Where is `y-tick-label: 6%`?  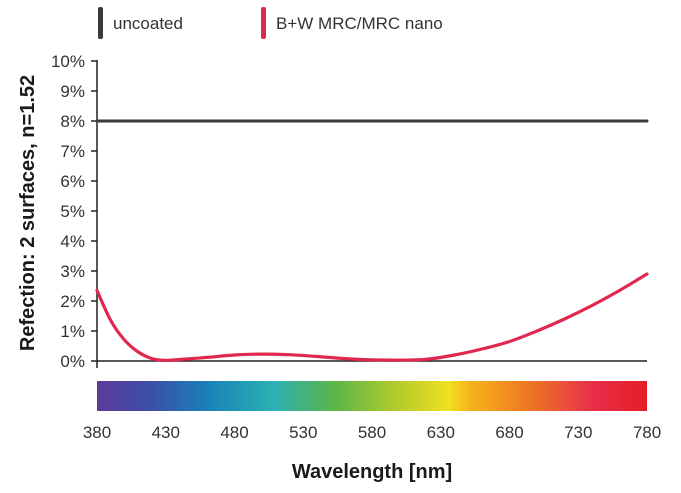 y-tick-label: 6% is located at coordinates (72, 181).